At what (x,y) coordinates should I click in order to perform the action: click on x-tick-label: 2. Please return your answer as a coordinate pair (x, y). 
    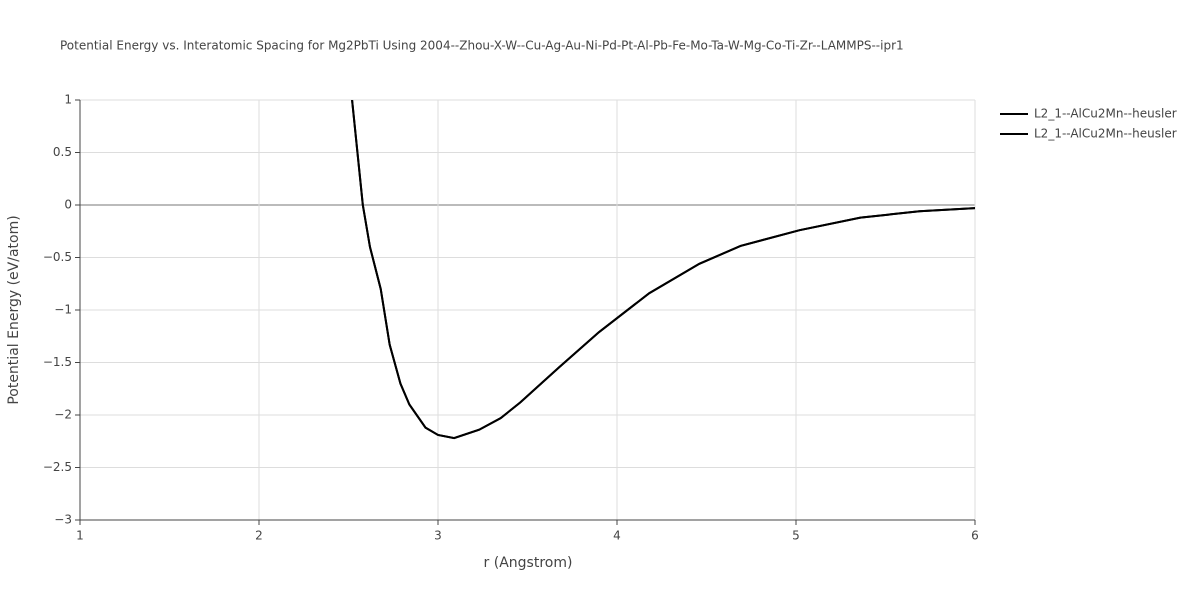
    Looking at the image, I should click on (259, 536).